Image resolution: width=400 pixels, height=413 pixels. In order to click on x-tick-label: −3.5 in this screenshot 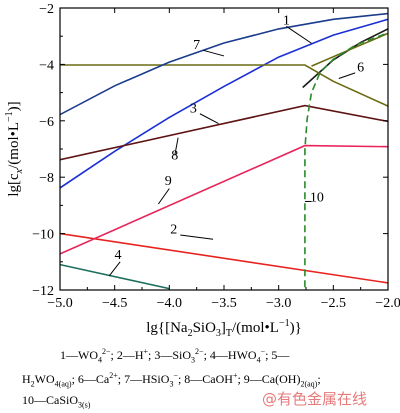, I will do `click(223, 303)`.